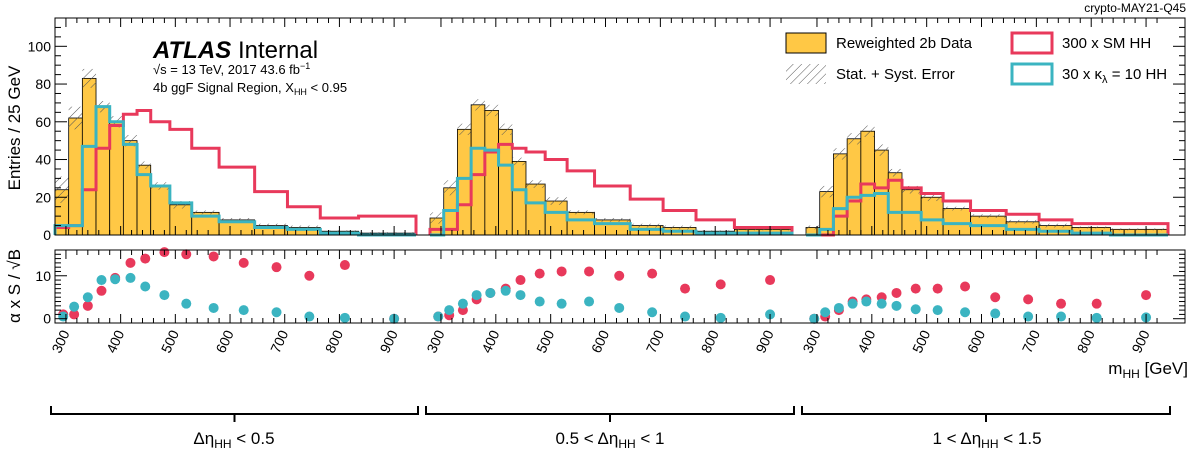  Describe the element at coordinates (191, 50) in the screenshot. I see `atlas-brand: ATLAS` at that location.